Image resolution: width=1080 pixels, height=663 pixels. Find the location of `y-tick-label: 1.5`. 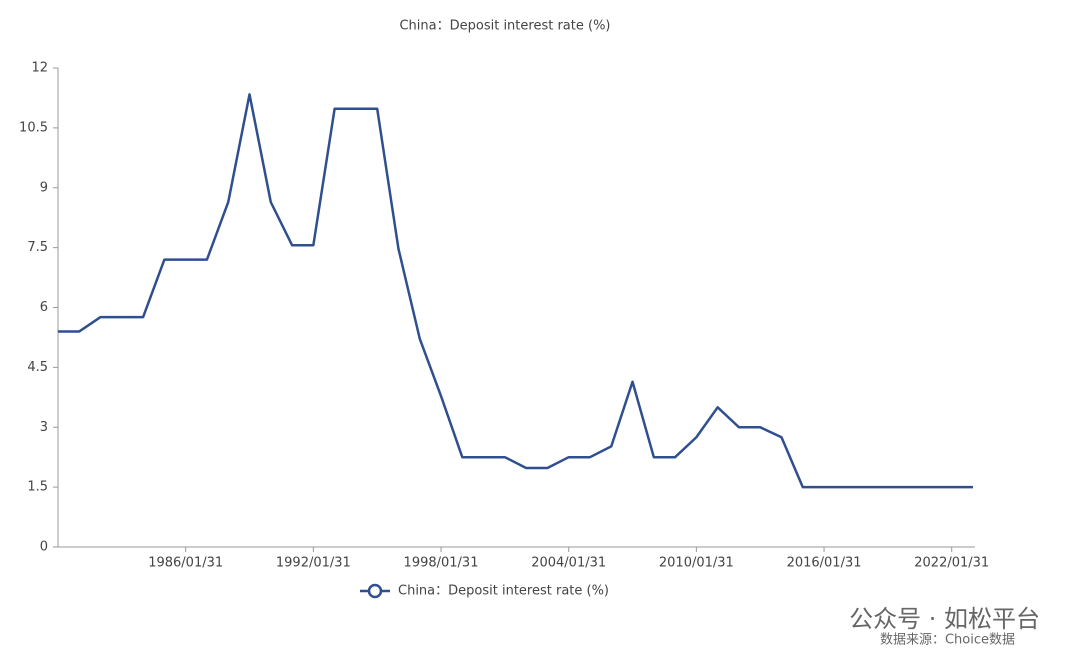

y-tick-label: 1.5 is located at coordinates (37, 487).